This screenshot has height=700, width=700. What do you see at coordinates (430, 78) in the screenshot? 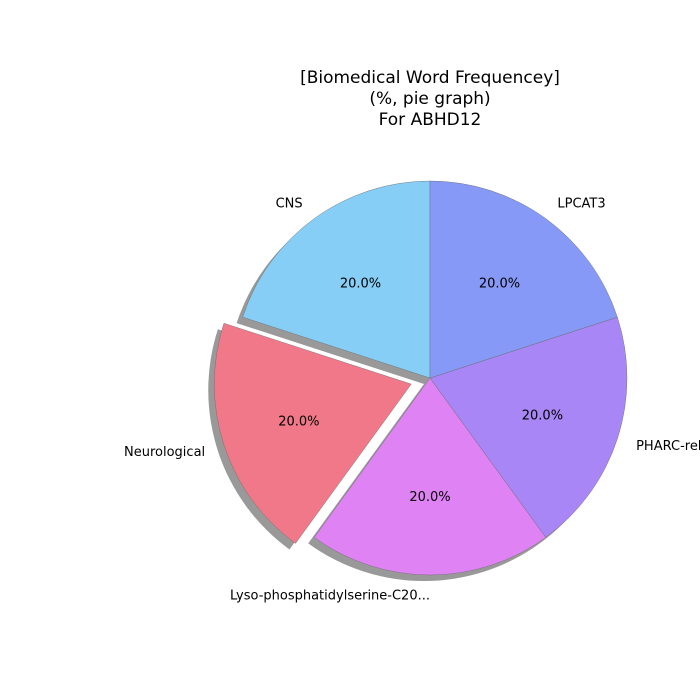
I see `chart-title-line-1: [Biomedical Word Frequencey]` at bounding box center [430, 78].